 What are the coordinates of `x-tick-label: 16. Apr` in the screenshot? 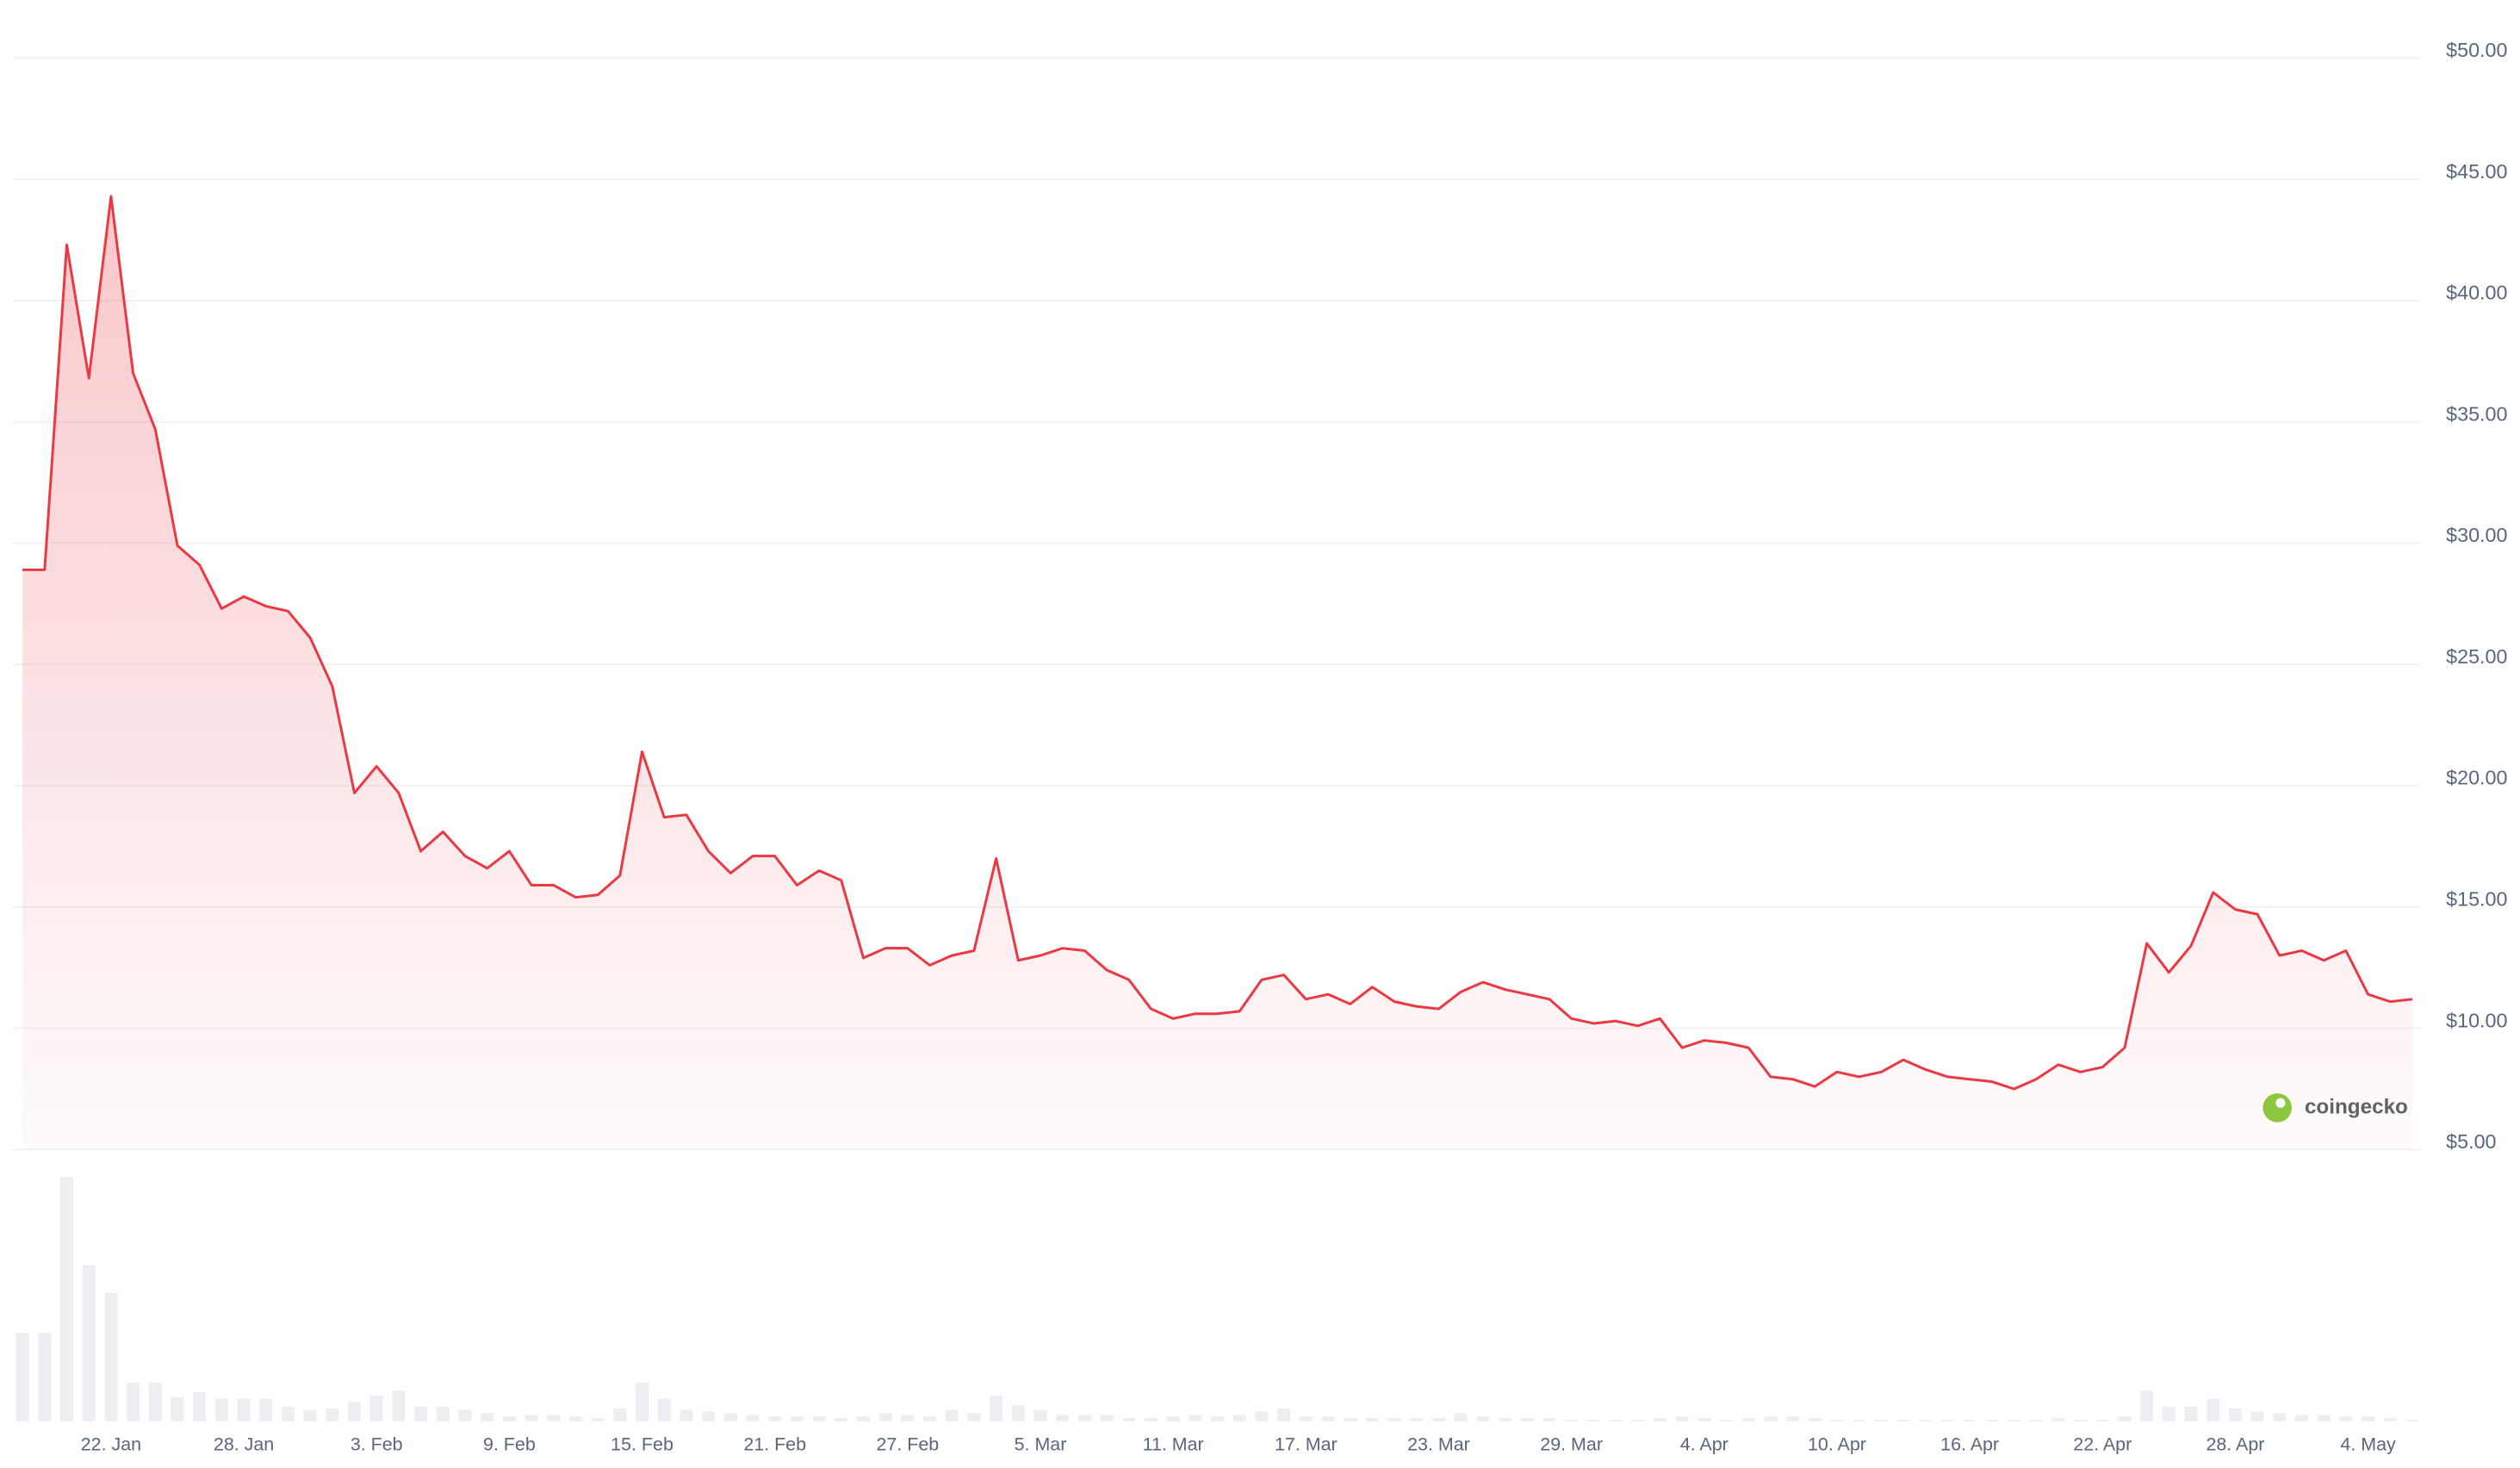 It's located at (1970, 1444).